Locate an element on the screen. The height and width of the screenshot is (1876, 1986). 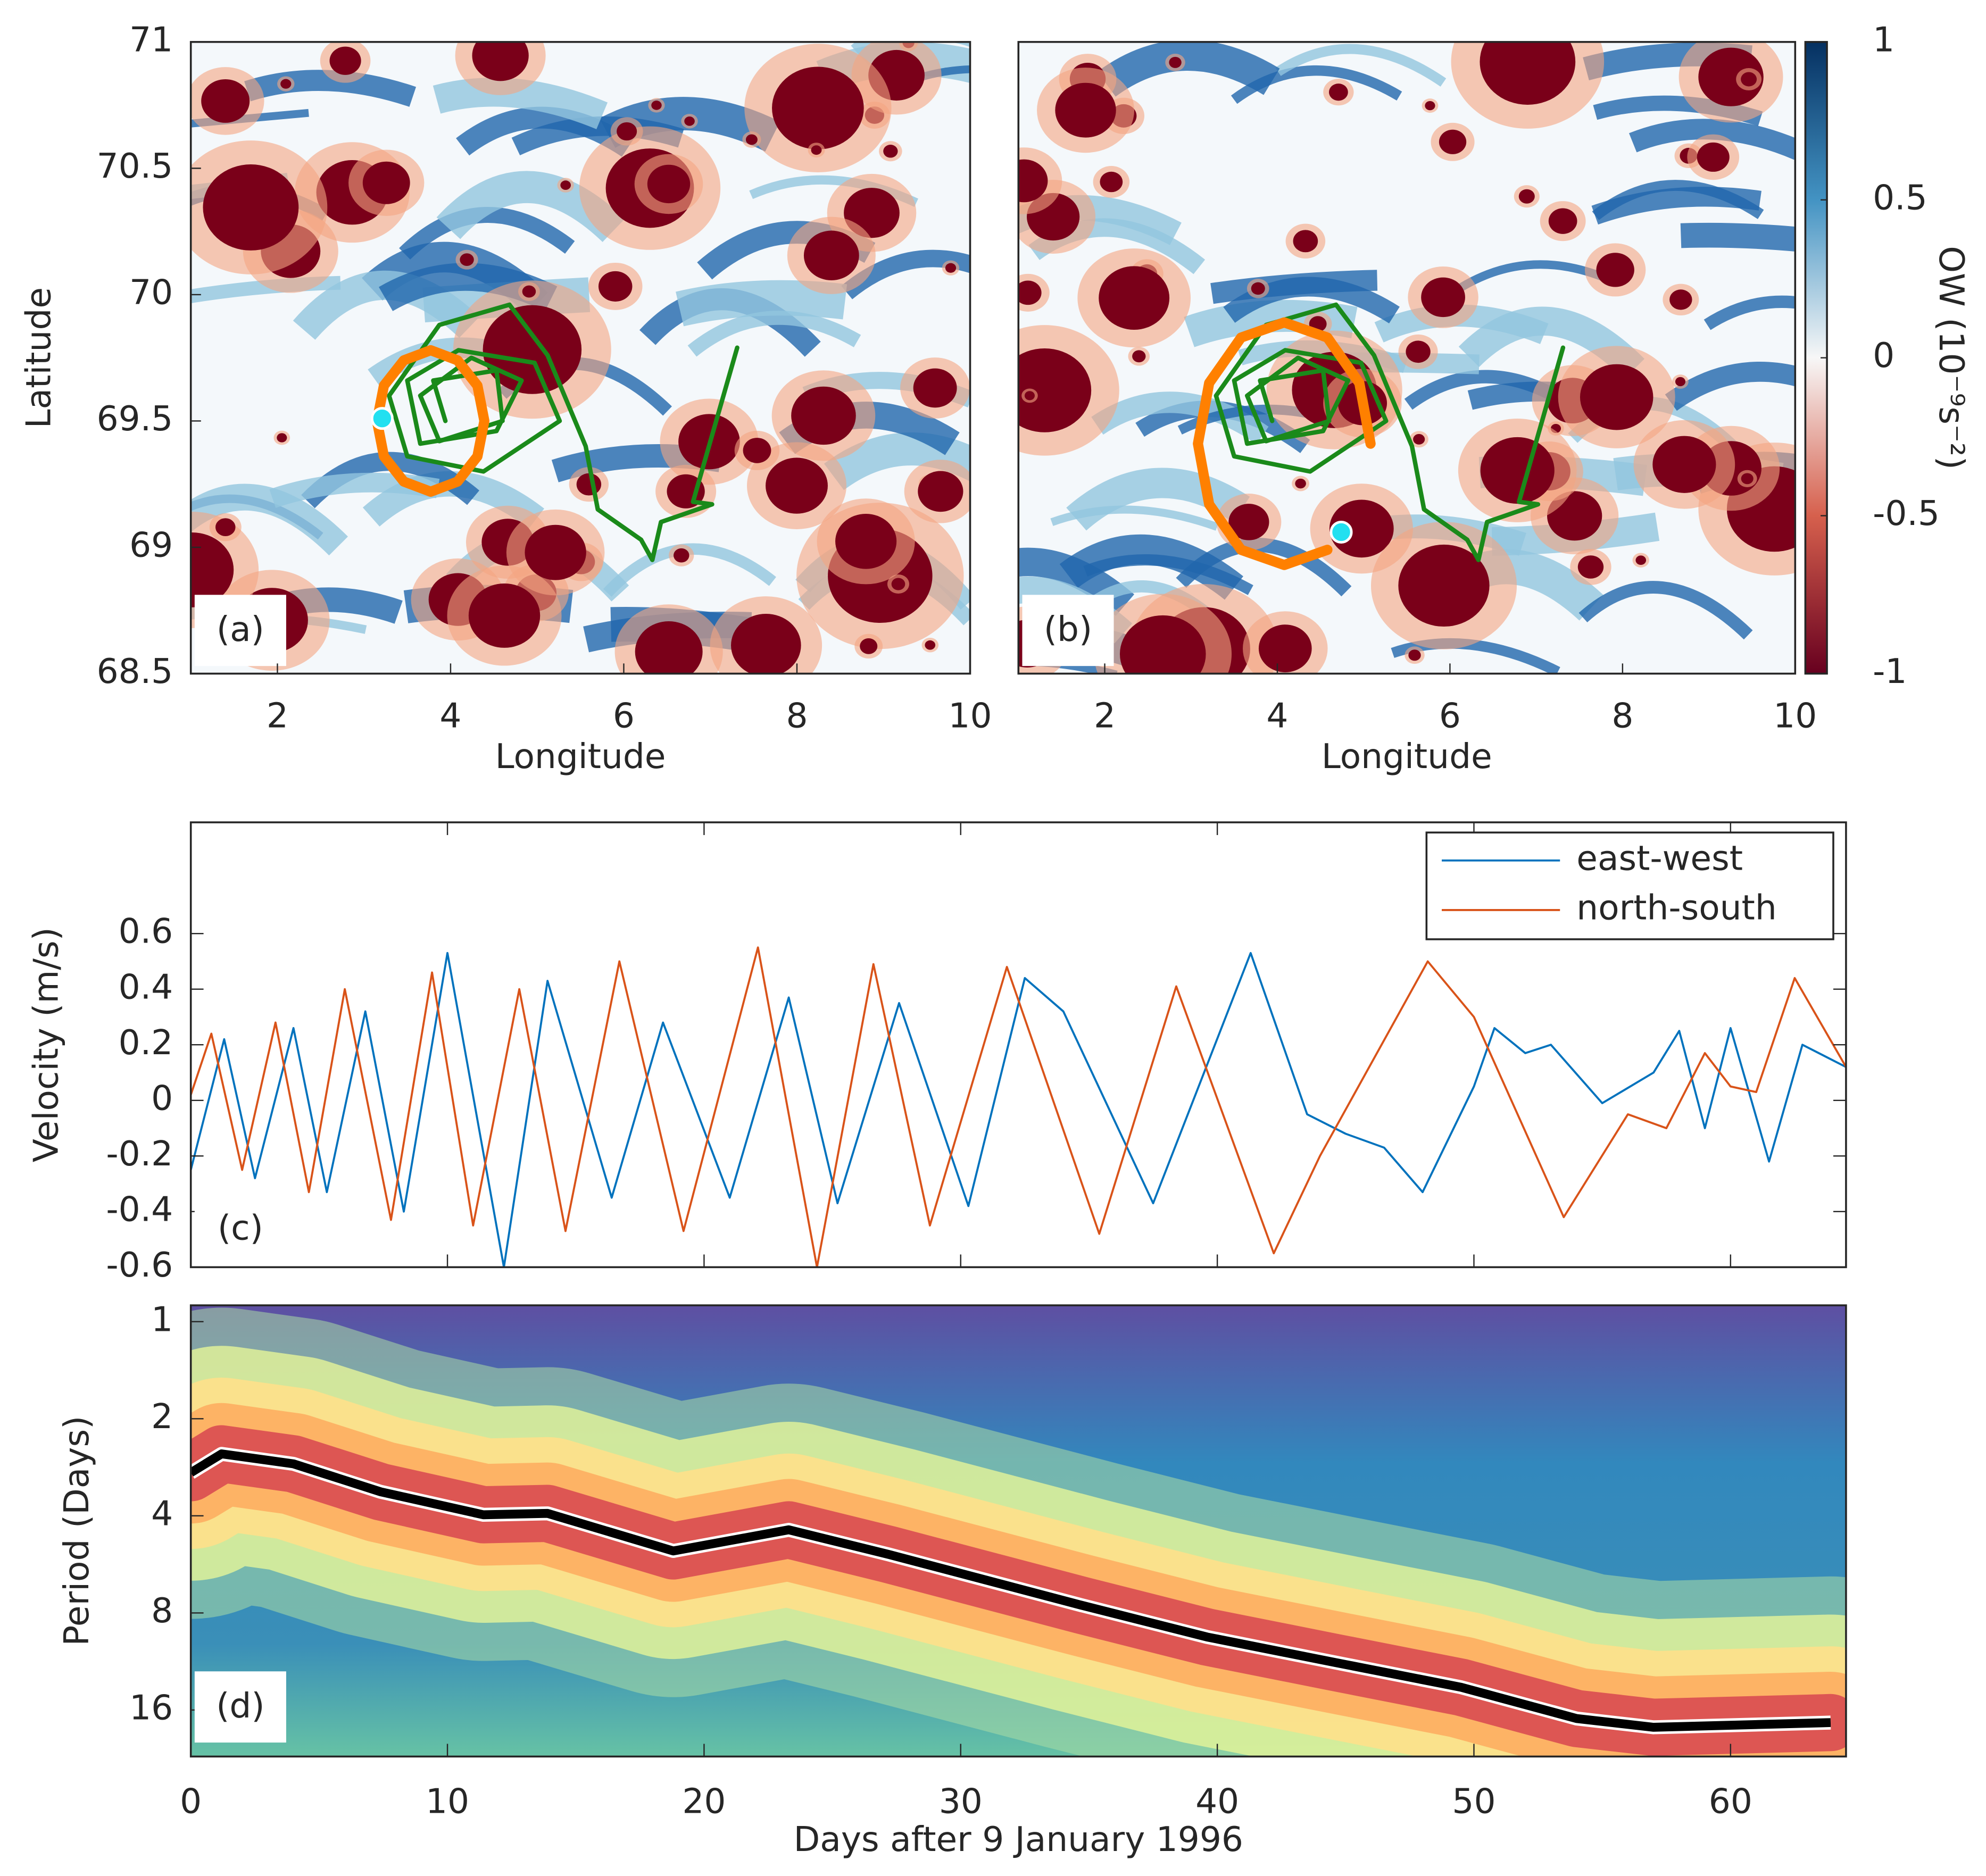
y-tick-label: 69.5 is located at coordinates (135, 419).